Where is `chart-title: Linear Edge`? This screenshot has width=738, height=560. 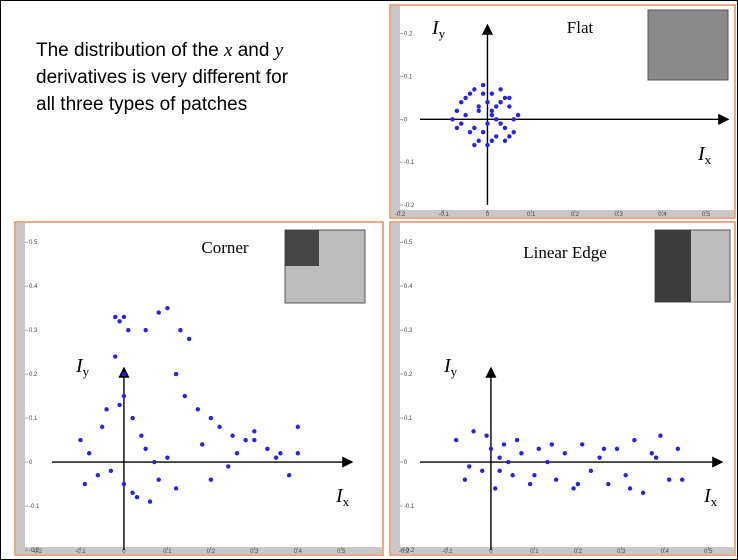 chart-title: Linear Edge is located at coordinates (565, 252).